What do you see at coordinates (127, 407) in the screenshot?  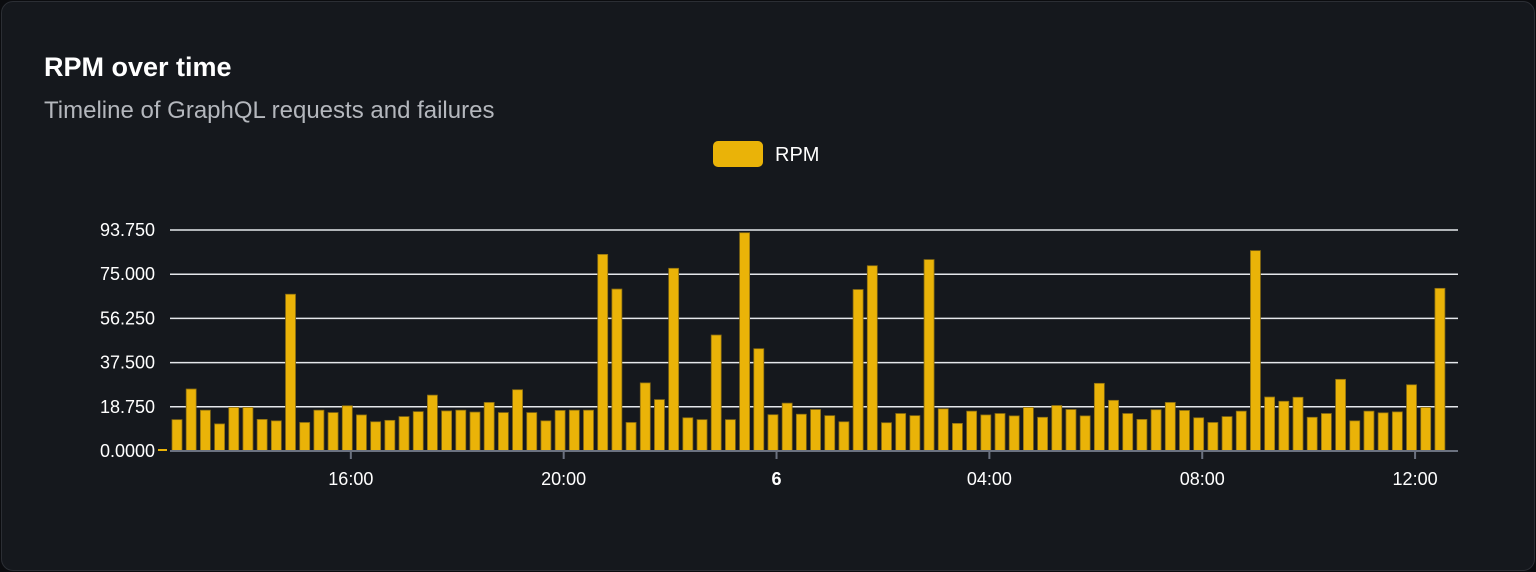 I see `y-tick-label: 18.750` at bounding box center [127, 407].